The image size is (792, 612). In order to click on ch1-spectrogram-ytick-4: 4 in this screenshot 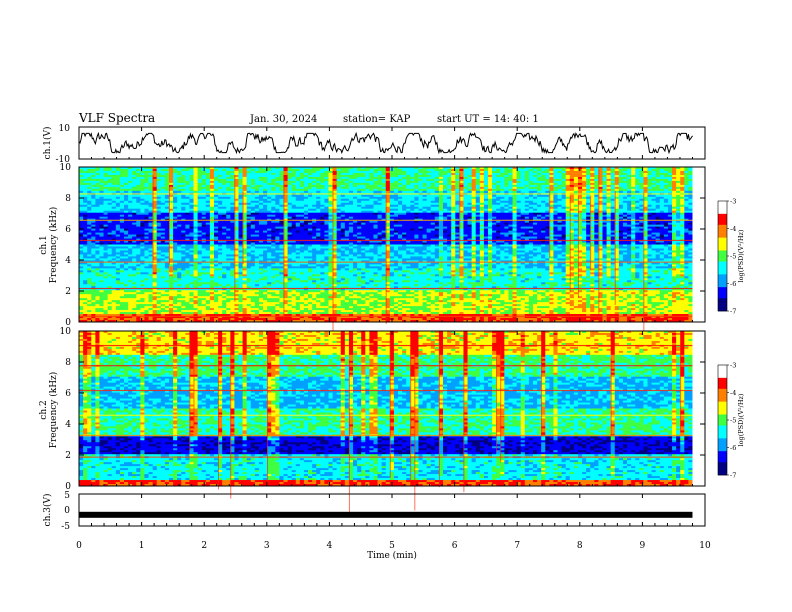, I will do `click(68, 261)`.